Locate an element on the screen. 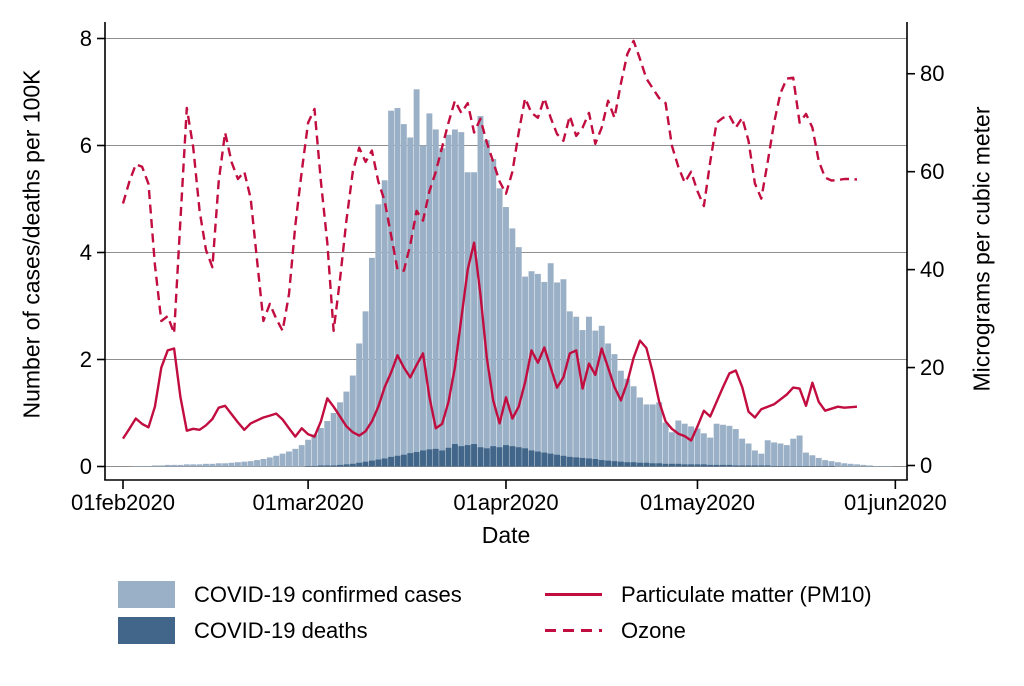  y-left-tick-label: 0 is located at coordinates (86, 466).